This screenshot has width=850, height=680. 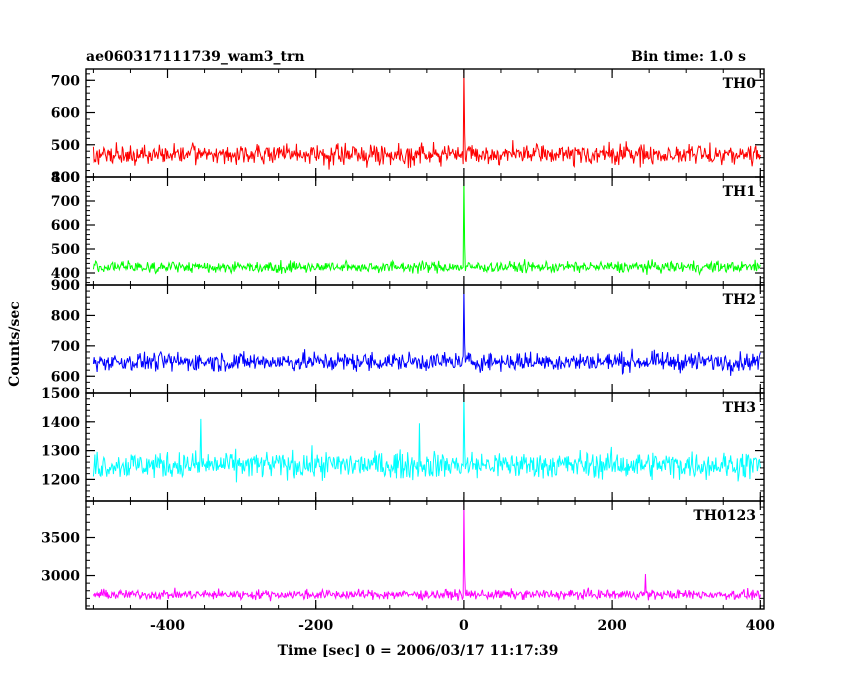 I want to click on x-axis: -400 -200 0 200 400, so click(x=462, y=626).